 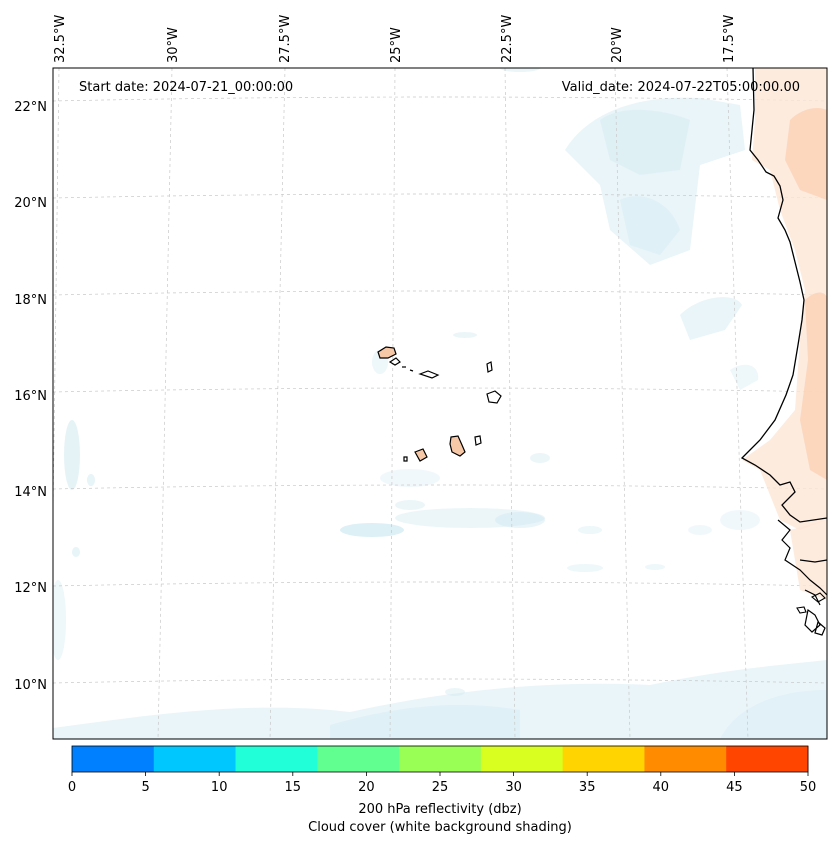 What do you see at coordinates (811, 603) in the screenshot?
I see `guinea-bissau-coast` at bounding box center [811, 603].